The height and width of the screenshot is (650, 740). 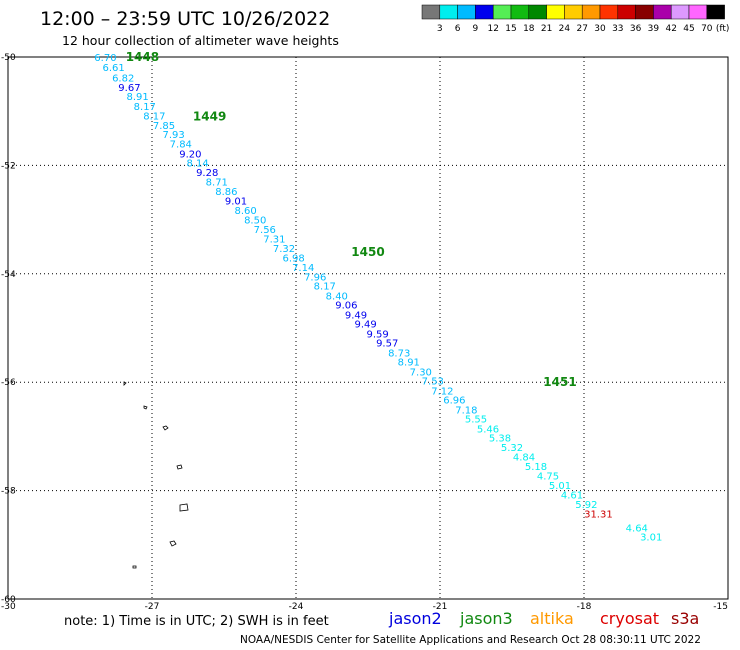 I want to click on satellite-name-cryosat: cryosat, so click(x=629, y=618).